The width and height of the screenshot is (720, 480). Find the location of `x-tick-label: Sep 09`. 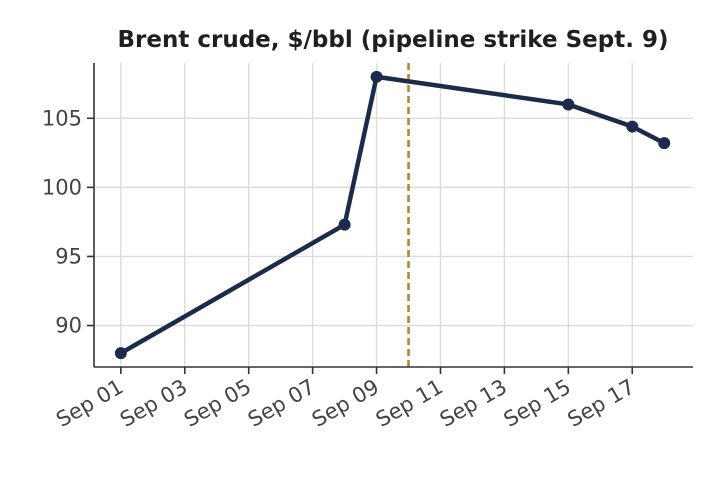

x-tick-label: Sep 09 is located at coordinates (345, 403).